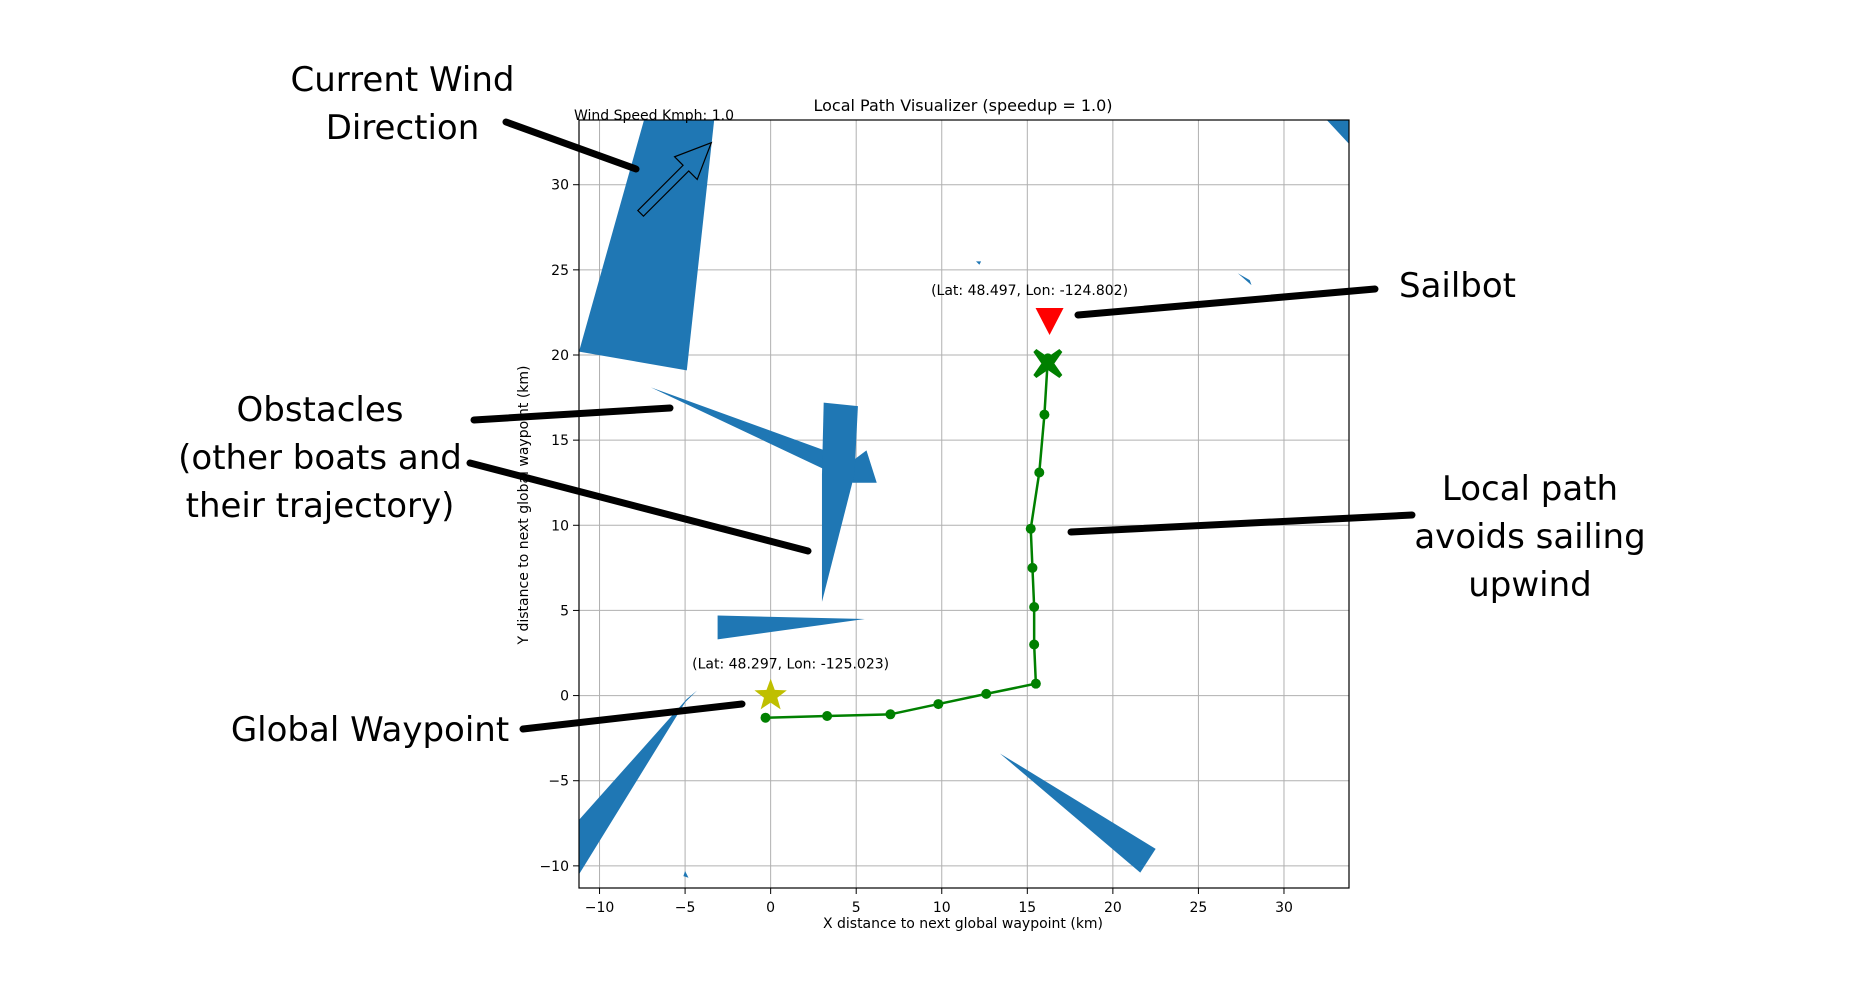 Image resolution: width=1853 pixels, height=984 pixels. What do you see at coordinates (560, 271) in the screenshot?
I see `y-tick-label: 25` at bounding box center [560, 271].